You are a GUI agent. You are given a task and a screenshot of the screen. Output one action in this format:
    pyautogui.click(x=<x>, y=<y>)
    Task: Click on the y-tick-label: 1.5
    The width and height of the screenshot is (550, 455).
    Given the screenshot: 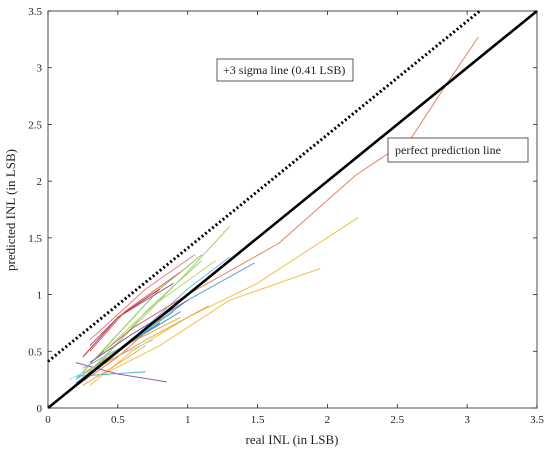 What is the action you would take?
    pyautogui.click(x=35, y=239)
    